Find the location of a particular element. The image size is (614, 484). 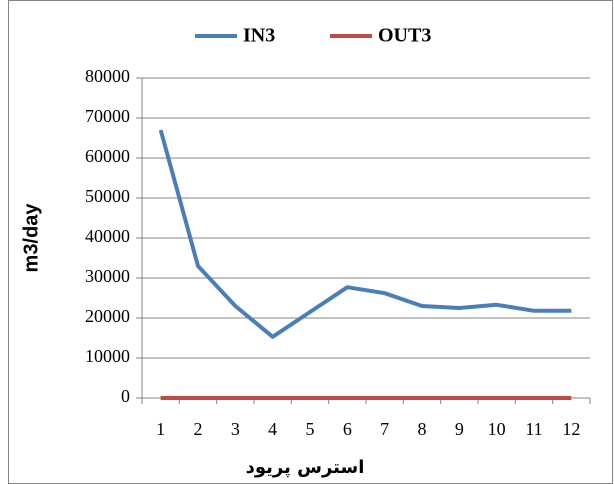

x-tick-label: 6 is located at coordinates (347, 429).